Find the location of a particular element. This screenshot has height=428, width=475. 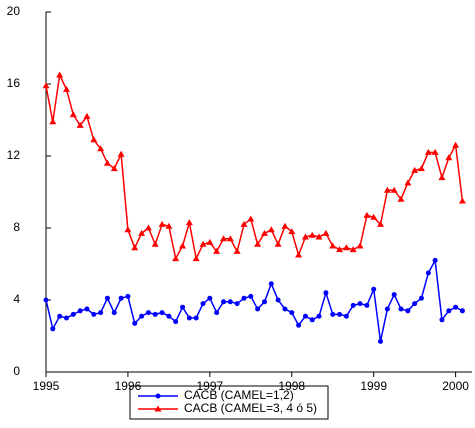

y-tick-label: 12 is located at coordinates (14, 155).